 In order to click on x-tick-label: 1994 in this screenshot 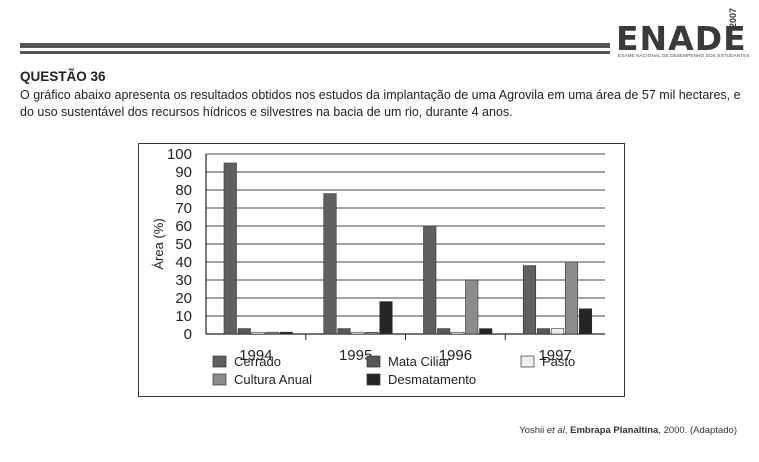, I will do `click(255, 355)`.